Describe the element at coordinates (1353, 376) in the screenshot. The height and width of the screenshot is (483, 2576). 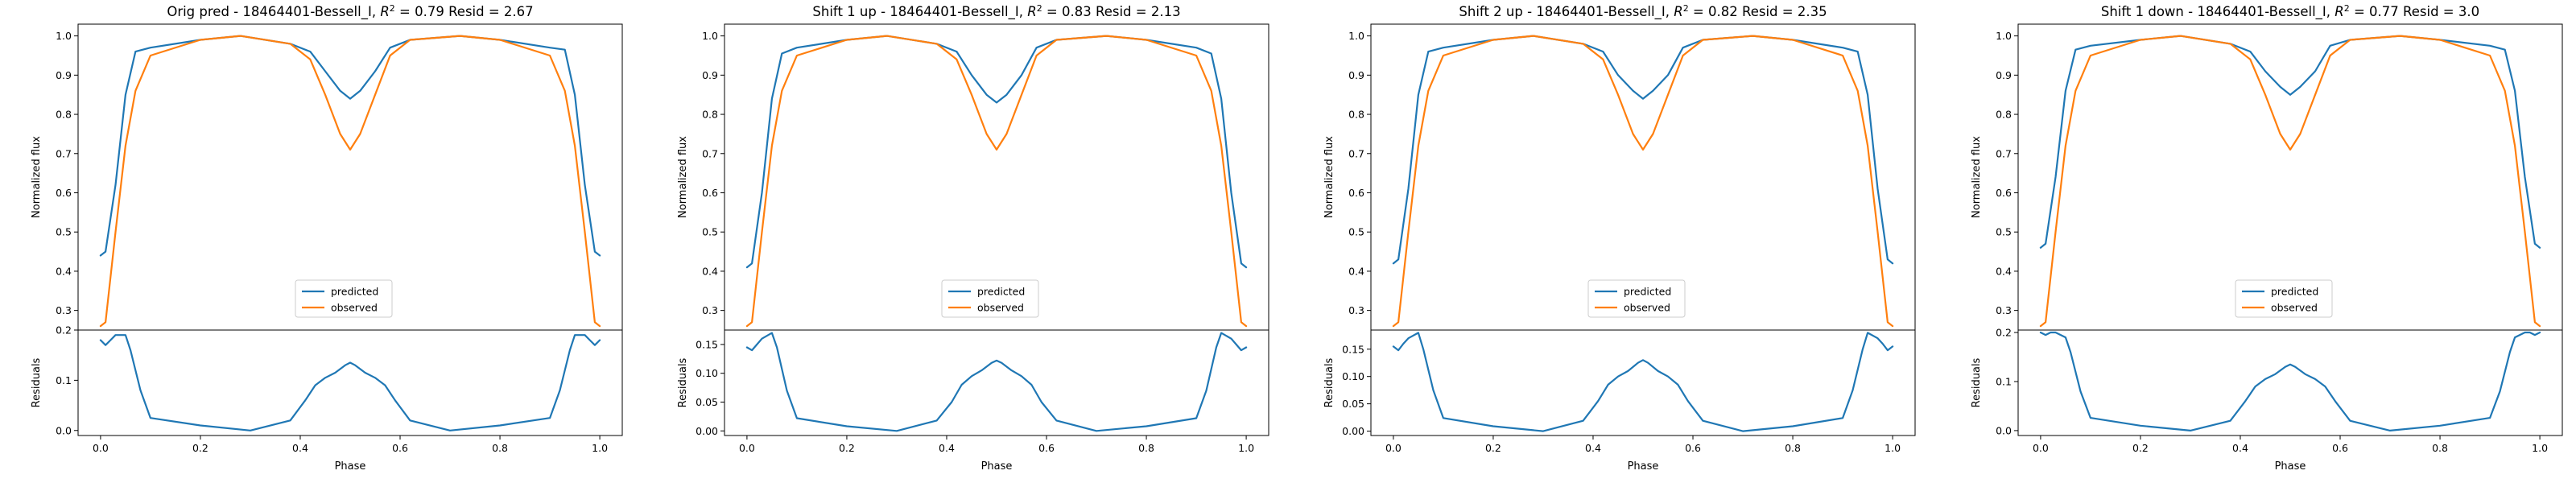
I see `resid-ytick-label: 0.10` at that location.